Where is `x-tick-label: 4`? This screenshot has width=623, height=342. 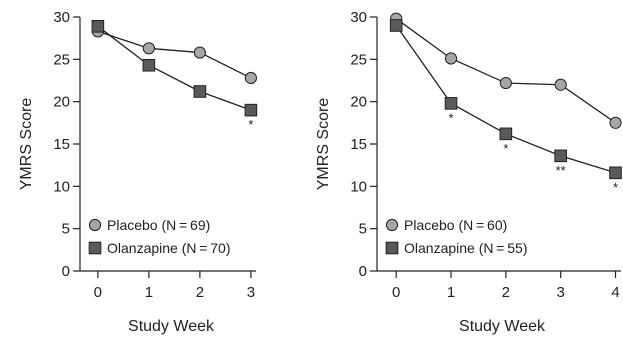
x-tick-label: 4 is located at coordinates (615, 292).